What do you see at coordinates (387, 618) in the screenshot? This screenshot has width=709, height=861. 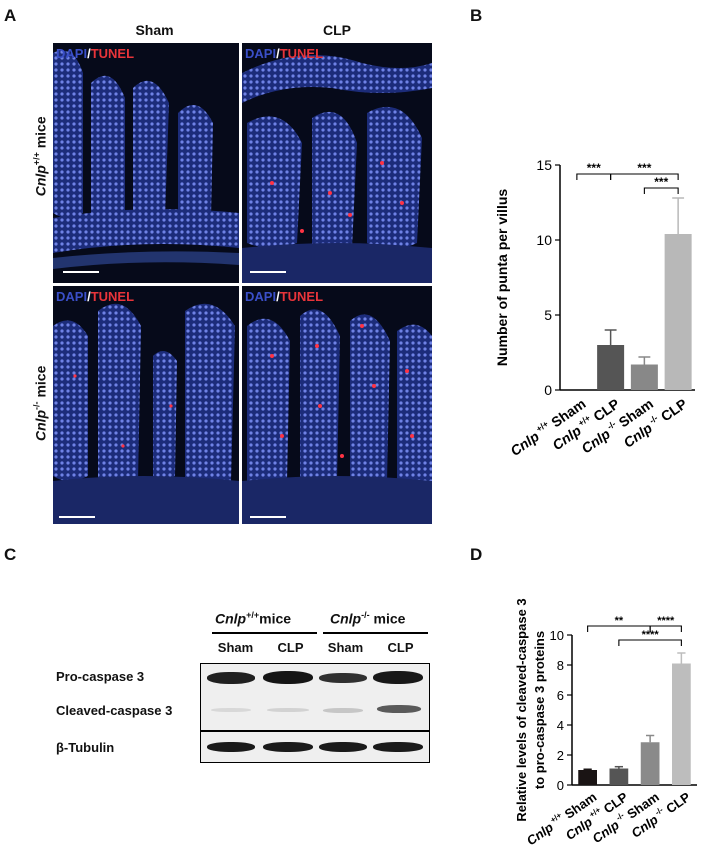 I see `blot-group-suffix: mice` at bounding box center [387, 618].